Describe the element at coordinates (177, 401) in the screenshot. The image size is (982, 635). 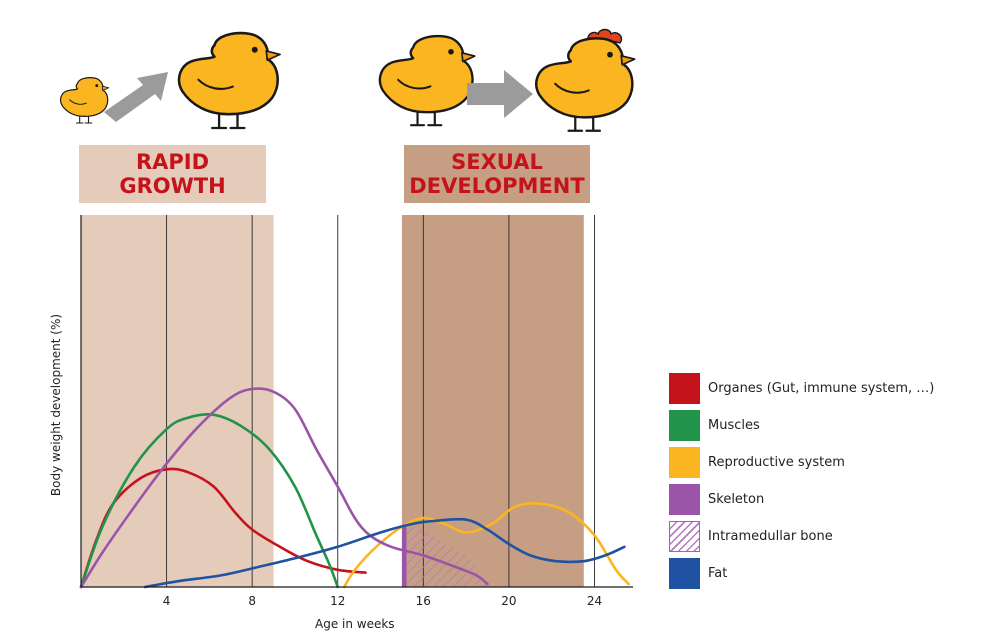
I see `rapid-growth-band` at that location.